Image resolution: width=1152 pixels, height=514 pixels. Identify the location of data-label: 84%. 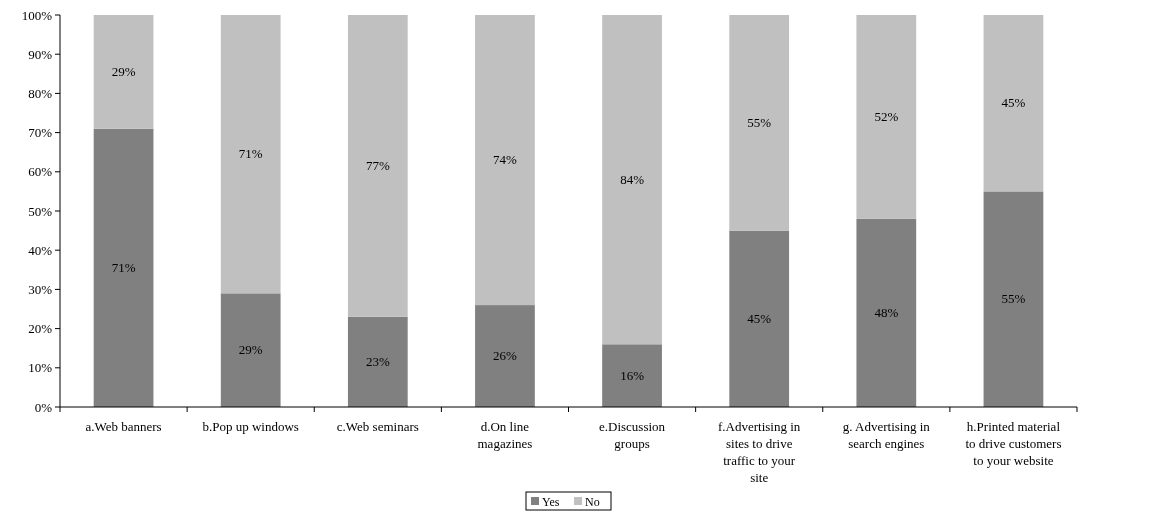
(632, 179).